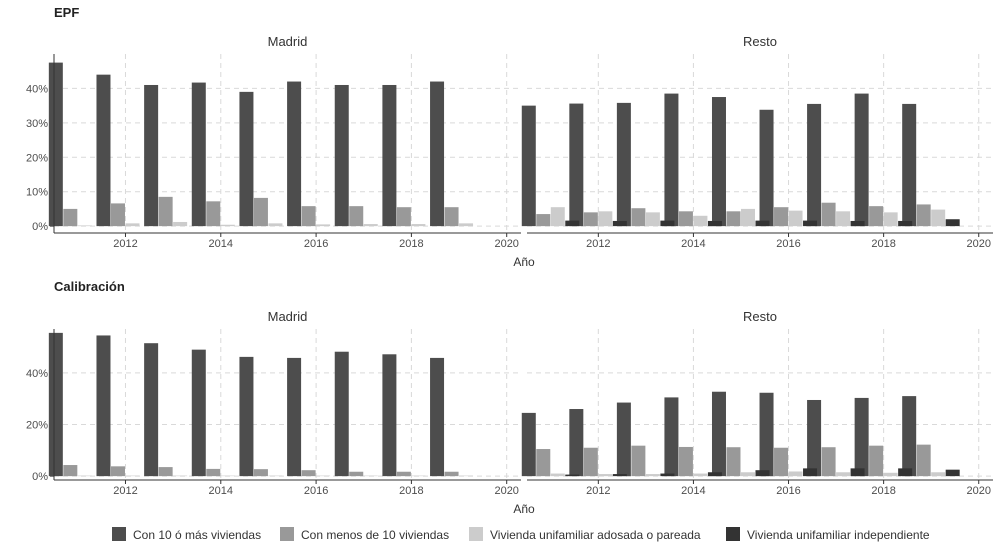 This screenshot has width=1000, height=555. Describe the element at coordinates (89, 286) in the screenshot. I see `section-title-1: Calibración` at that location.